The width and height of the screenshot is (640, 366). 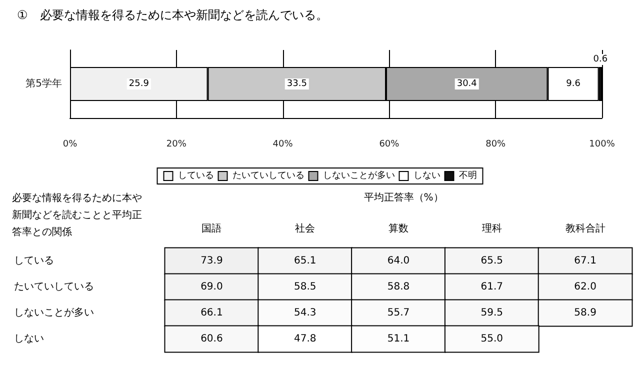 What do you see at coordinates (296, 84) in the screenshot?
I see `data-label: 33.5` at bounding box center [296, 84].